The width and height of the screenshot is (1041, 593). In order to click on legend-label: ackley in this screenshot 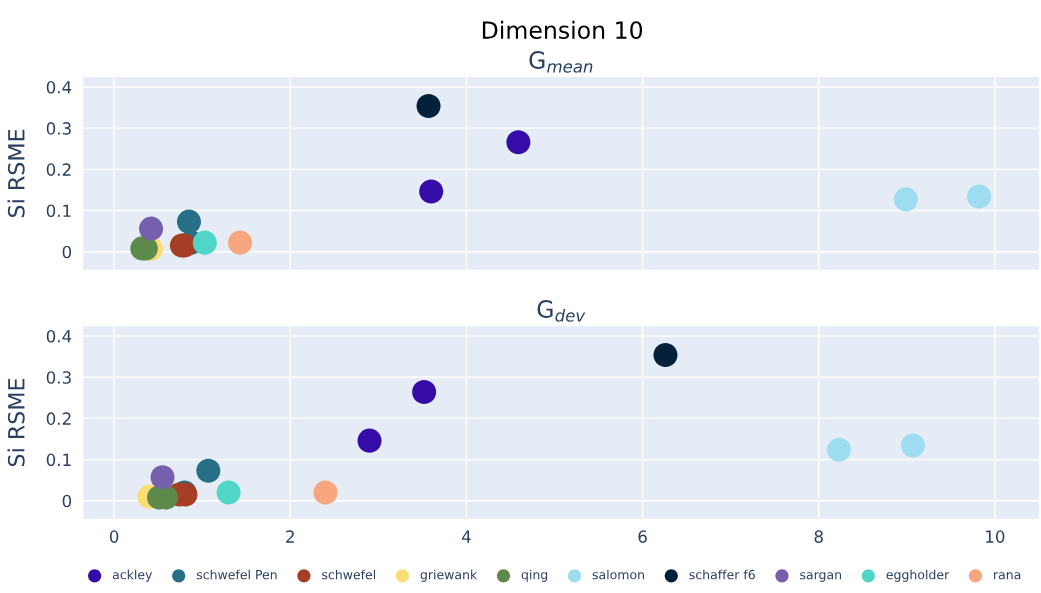, I will do `click(132, 575)`.